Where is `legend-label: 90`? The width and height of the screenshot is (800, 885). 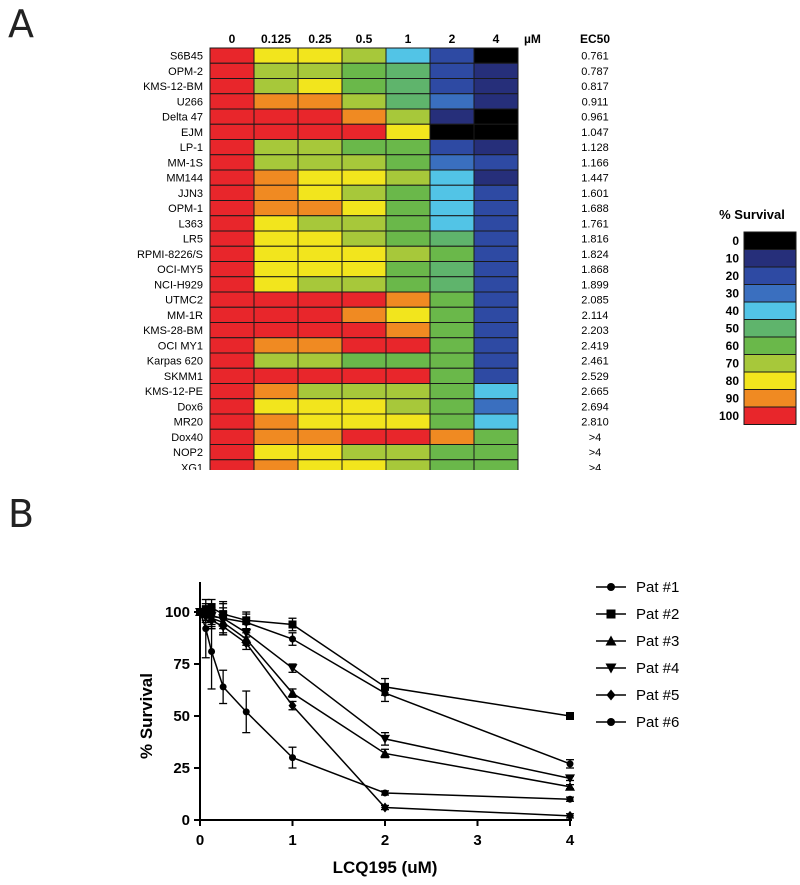 legend-label: 90 is located at coordinates (733, 398).